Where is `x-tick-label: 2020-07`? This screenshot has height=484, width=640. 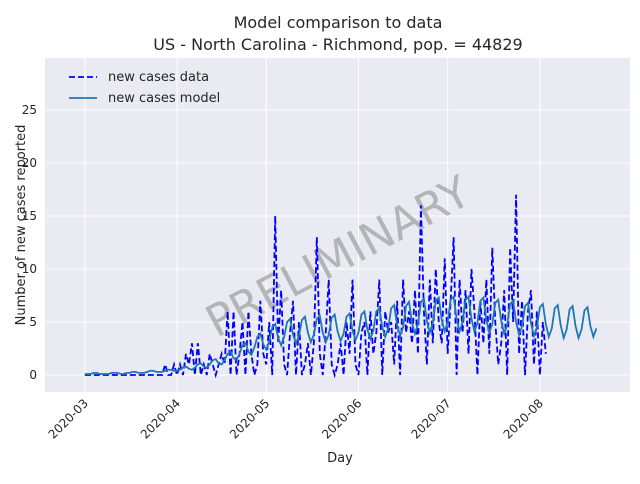
x-tick-label: 2020-07 is located at coordinates (430, 418).